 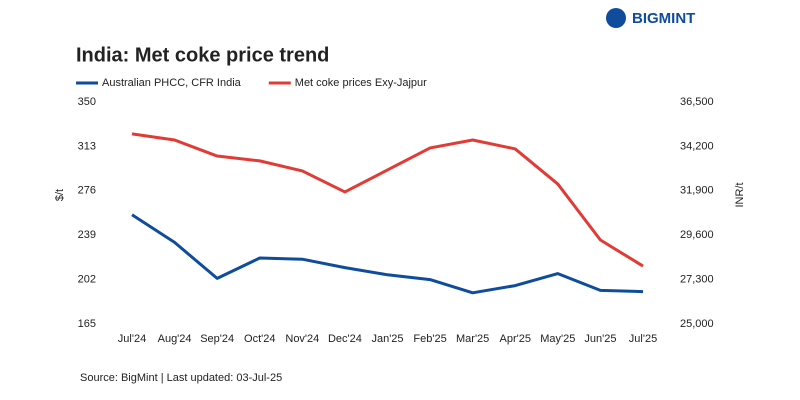 What do you see at coordinates (663, 18) in the screenshot?
I see `brand: BIGMINT` at bounding box center [663, 18].